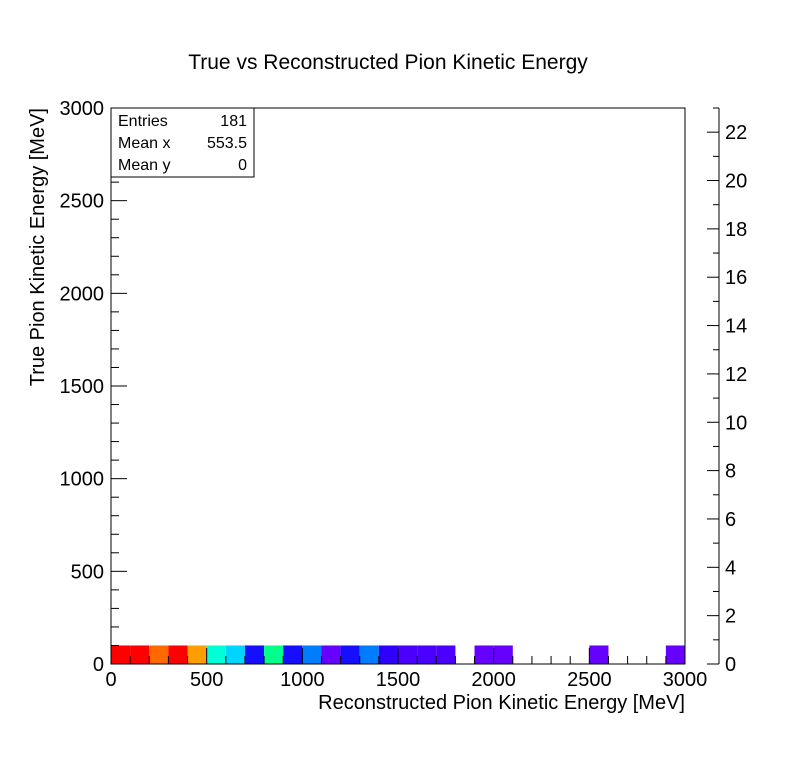 This screenshot has width=796, height=772. Describe the element at coordinates (589, 680) in the screenshot. I see `x-tick-label: 2500` at that location.